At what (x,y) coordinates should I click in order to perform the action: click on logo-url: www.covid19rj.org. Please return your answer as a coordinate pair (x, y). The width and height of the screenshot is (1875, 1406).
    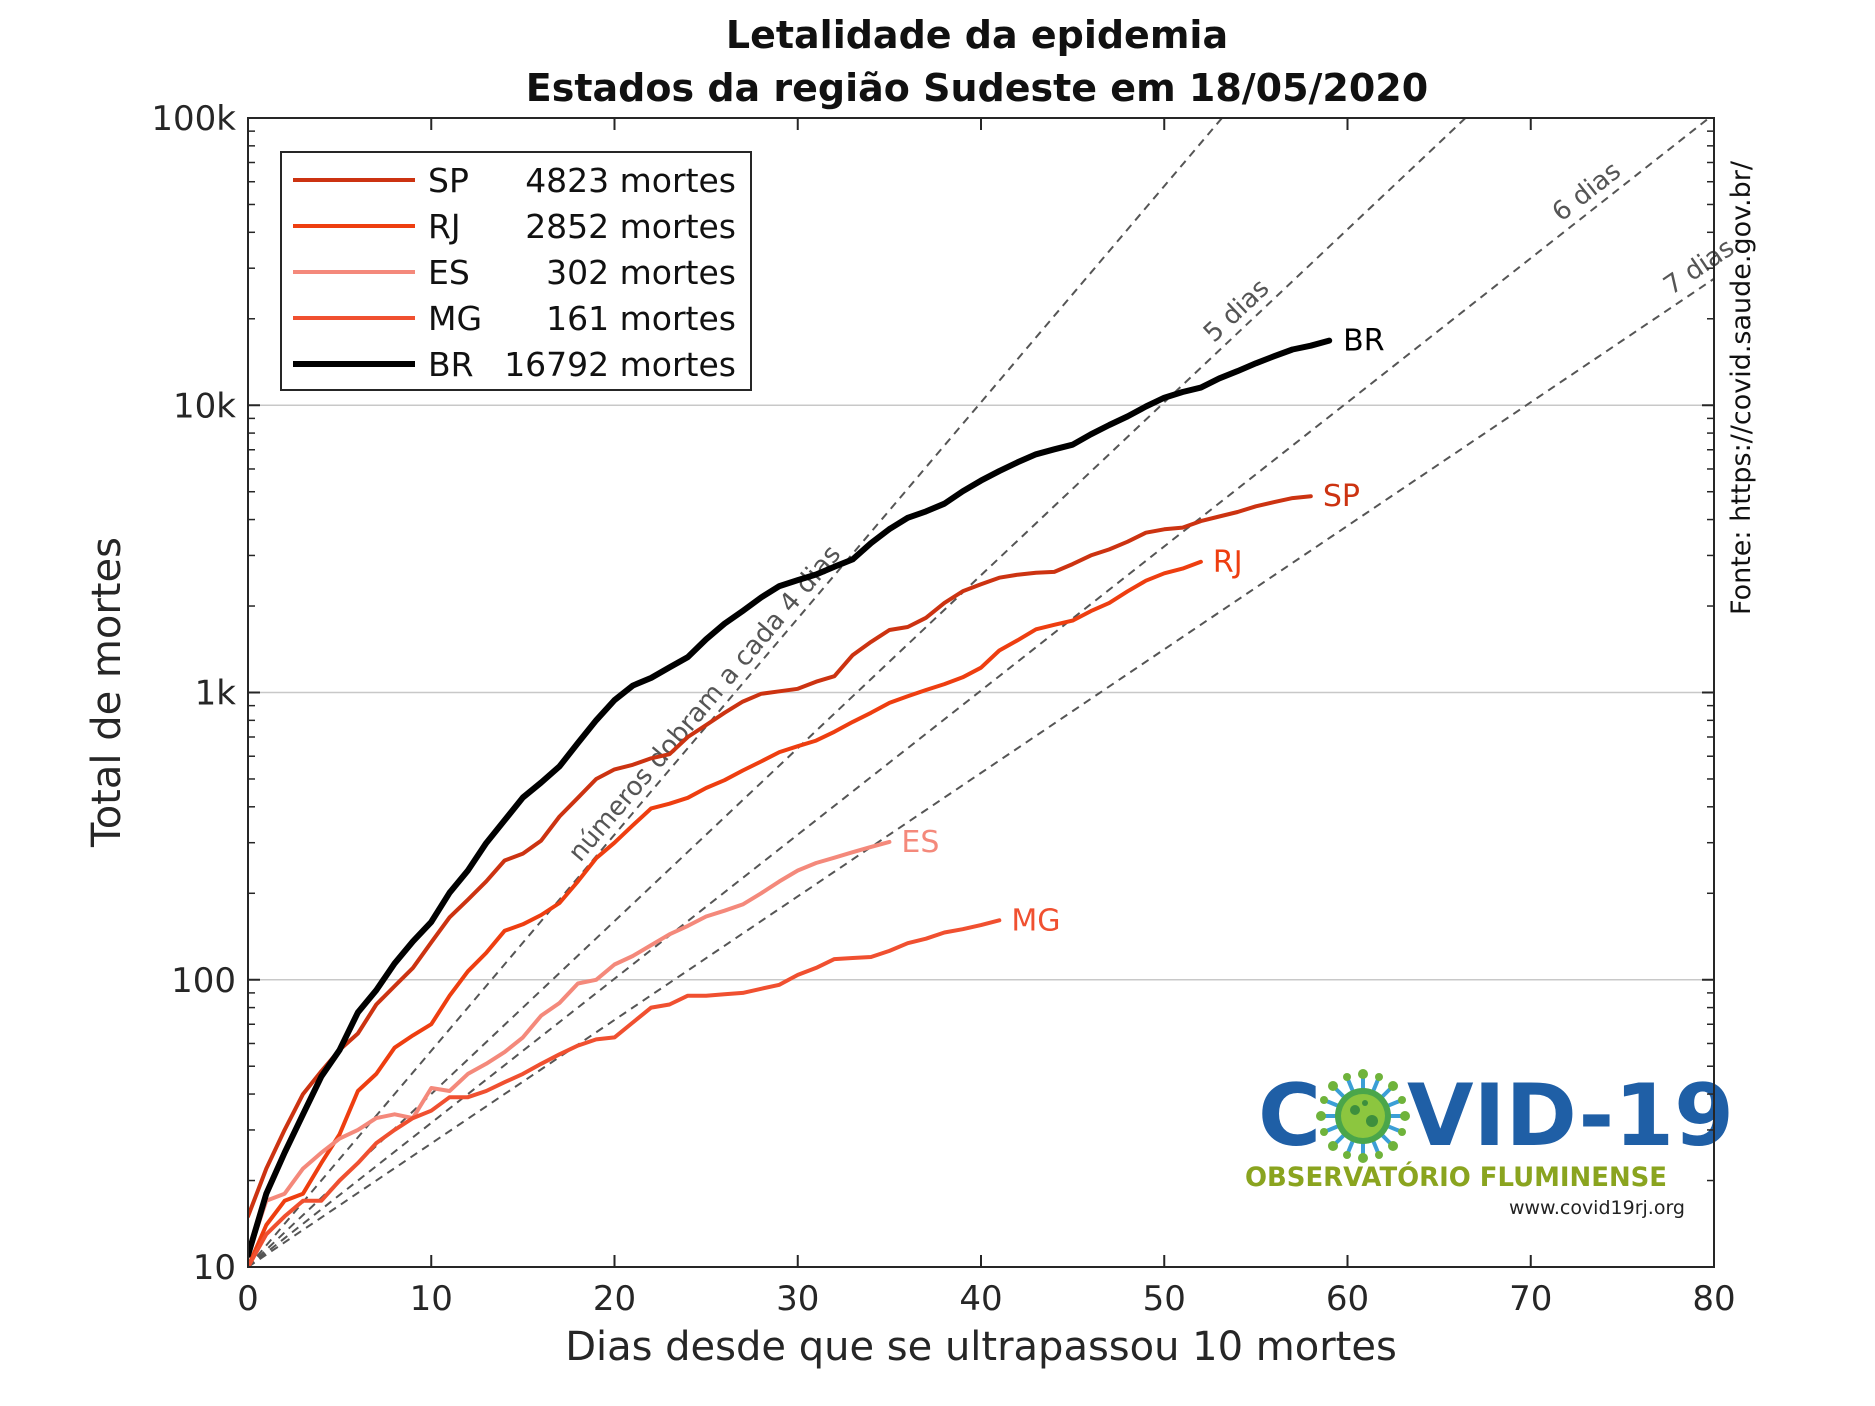
    Looking at the image, I should click on (1597, 1208).